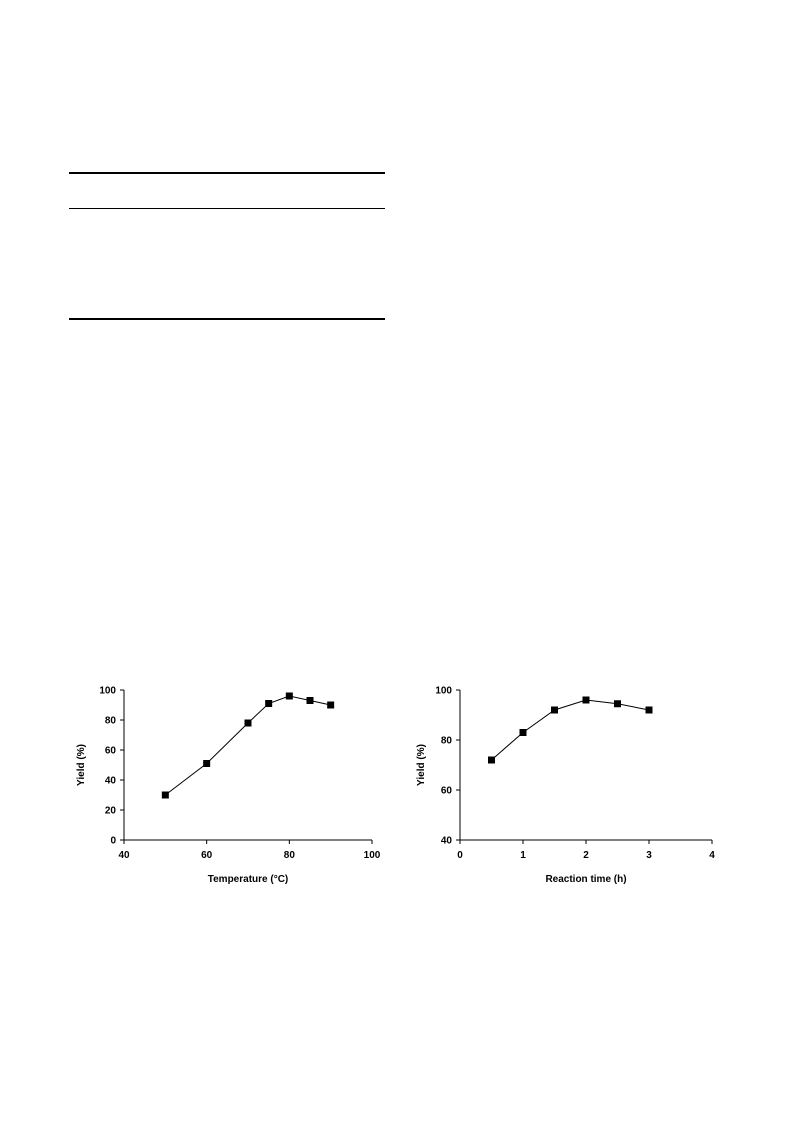 The height and width of the screenshot is (1123, 793). What do you see at coordinates (207, 855) in the screenshot?
I see `x-tick-label: 60` at bounding box center [207, 855].